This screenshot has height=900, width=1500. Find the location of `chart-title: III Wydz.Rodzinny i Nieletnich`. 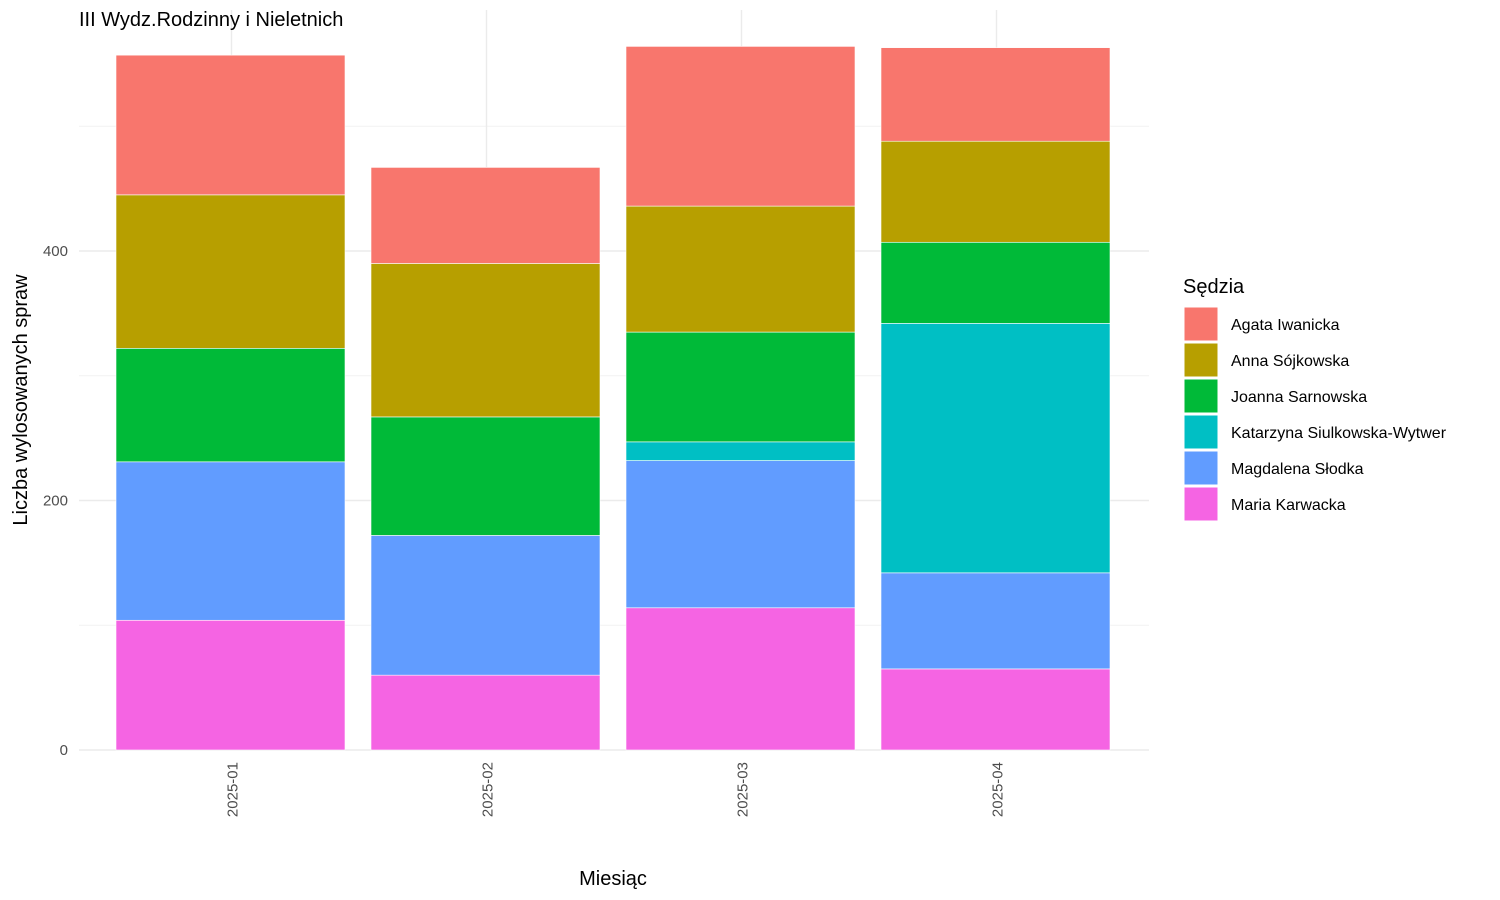

chart-title: III Wydz.Rodzinny i Nieletnich is located at coordinates (211, 20).